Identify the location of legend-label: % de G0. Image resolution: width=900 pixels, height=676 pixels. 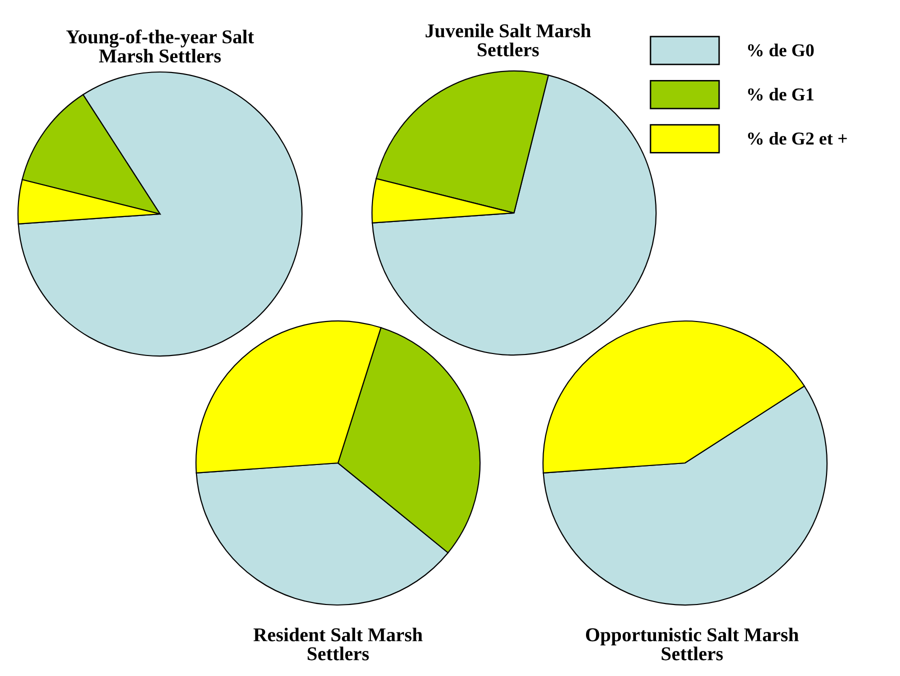
(781, 50).